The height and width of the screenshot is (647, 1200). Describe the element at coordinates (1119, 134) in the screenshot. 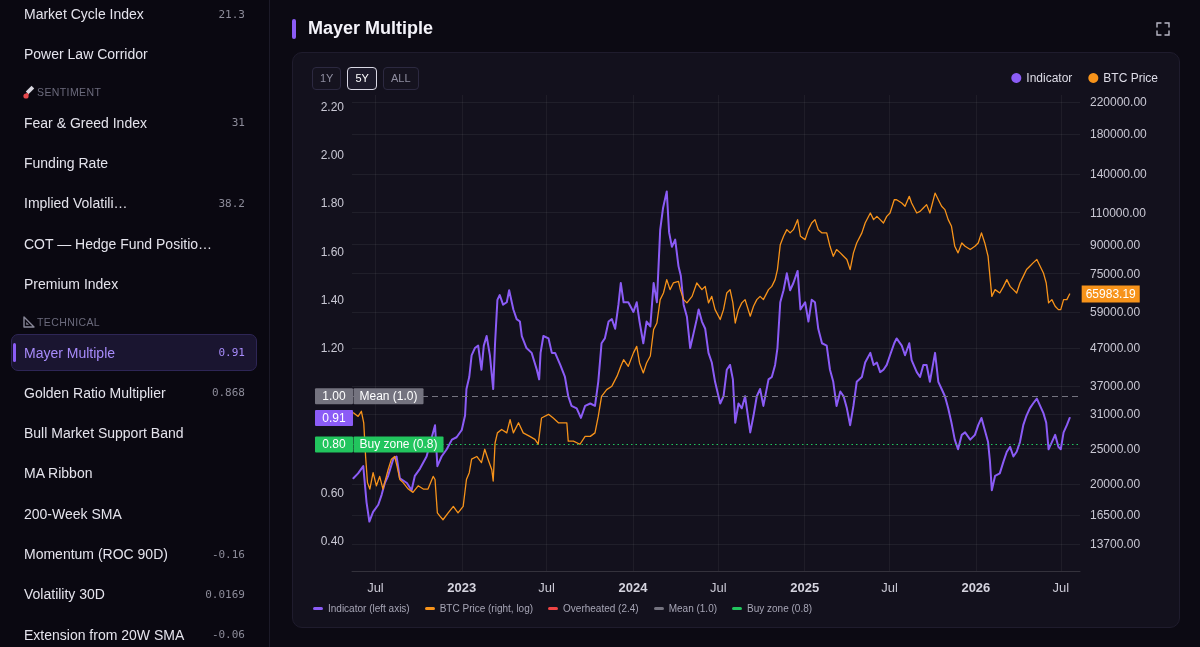

I see `y2-tick-label: 180000.00` at that location.